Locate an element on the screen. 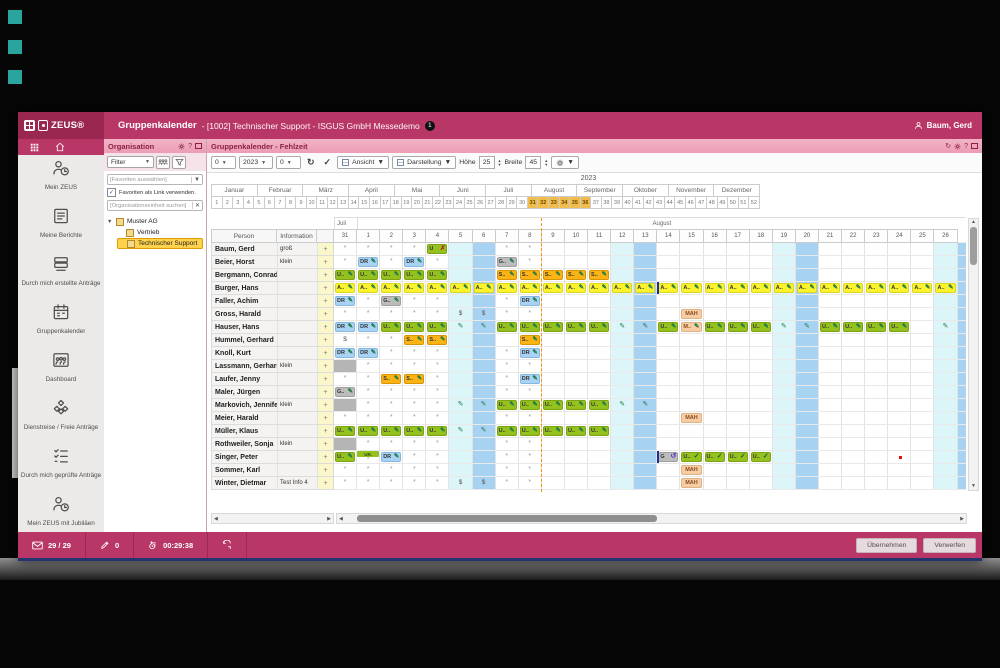 This screenshot has width=1000, height=668. scroll-right-icon: ▶ is located at coordinates (962, 518).